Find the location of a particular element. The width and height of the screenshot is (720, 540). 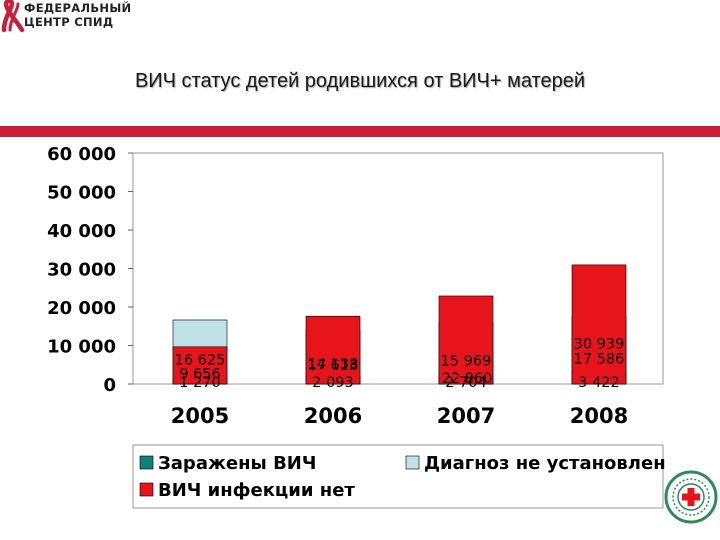

x-category-label: 2006 is located at coordinates (333, 416).